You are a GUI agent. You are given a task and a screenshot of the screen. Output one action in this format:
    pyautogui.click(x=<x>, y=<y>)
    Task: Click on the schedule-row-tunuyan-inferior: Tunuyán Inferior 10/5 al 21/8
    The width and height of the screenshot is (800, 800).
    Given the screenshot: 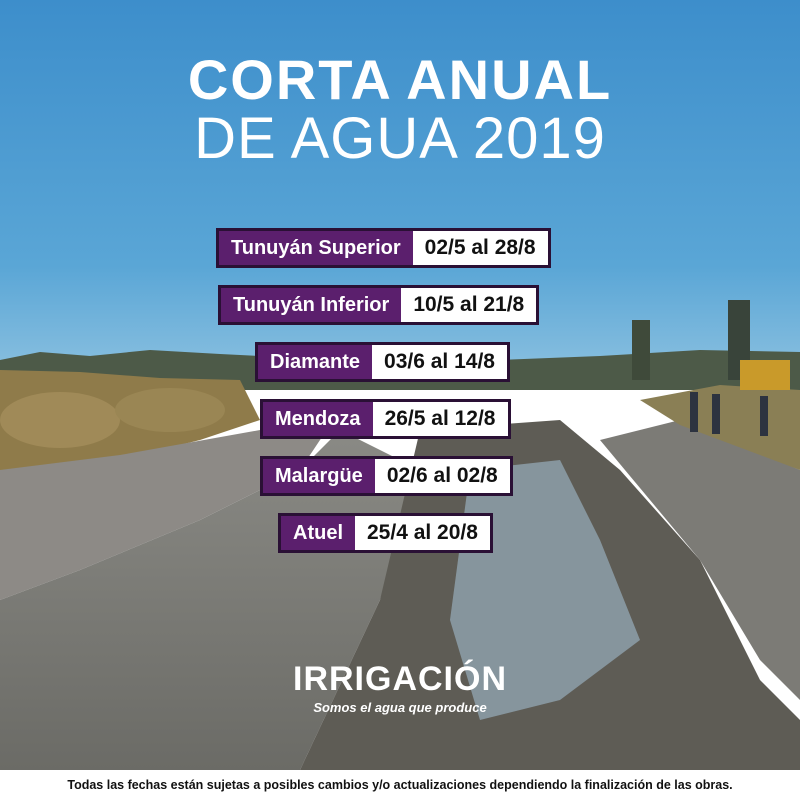 What is the action you would take?
    pyautogui.click(x=379, y=305)
    